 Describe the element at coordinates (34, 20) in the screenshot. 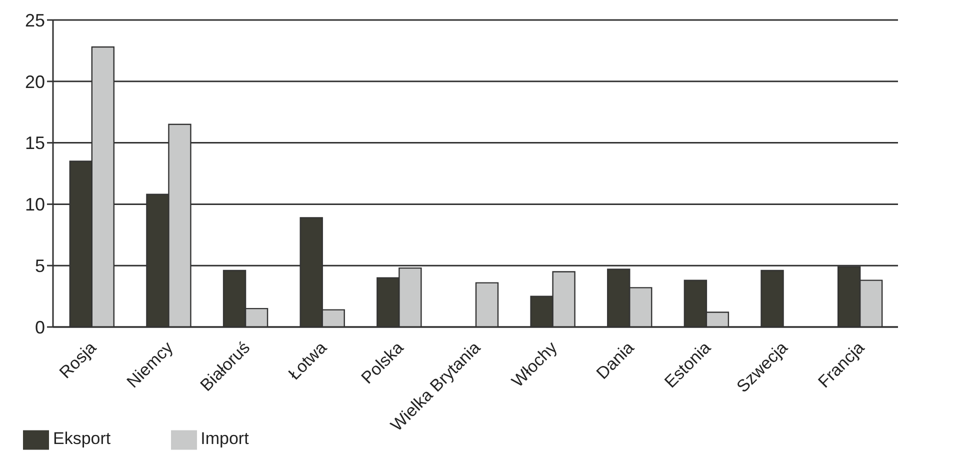

I see `y-tick-label: 25` at that location.